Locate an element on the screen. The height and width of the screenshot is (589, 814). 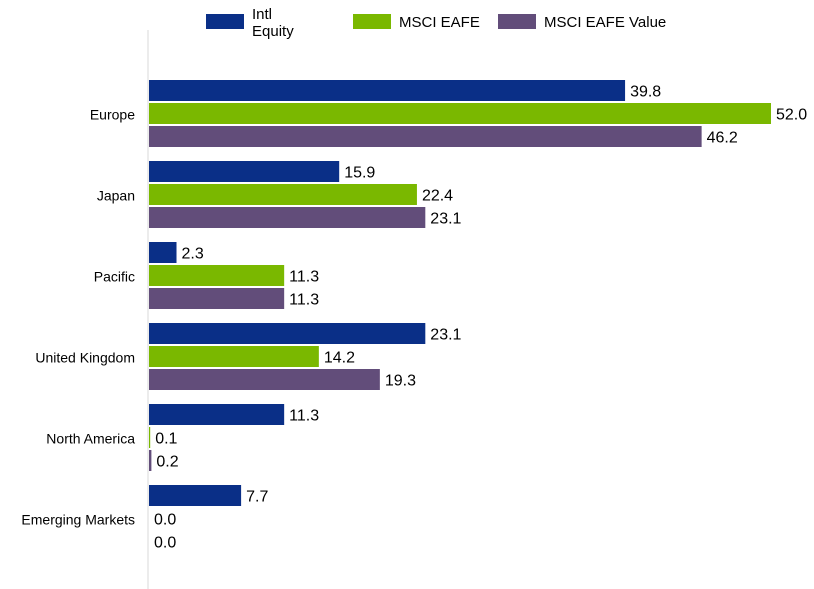
bar-msci-eafe-value-europe is located at coordinates (425, 136).